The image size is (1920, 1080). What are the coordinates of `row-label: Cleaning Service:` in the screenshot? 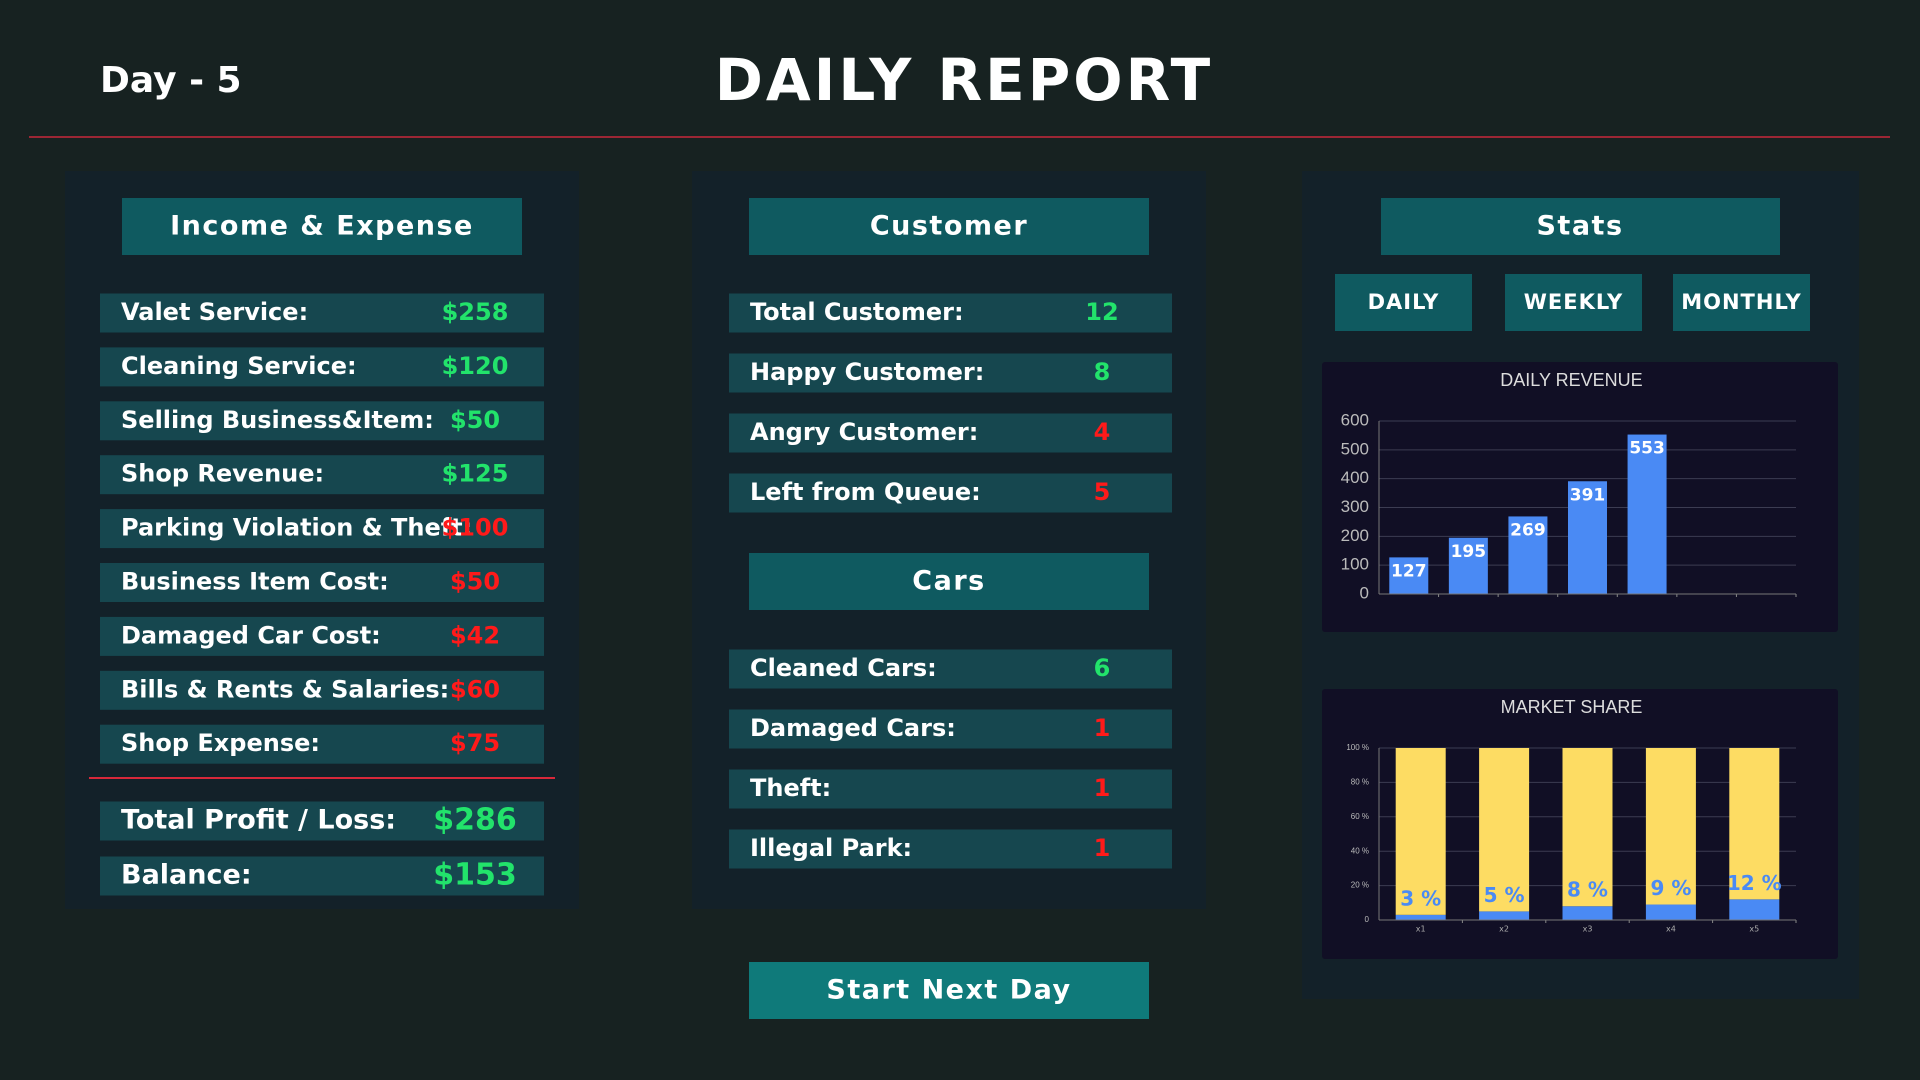 It's located at (239, 366).